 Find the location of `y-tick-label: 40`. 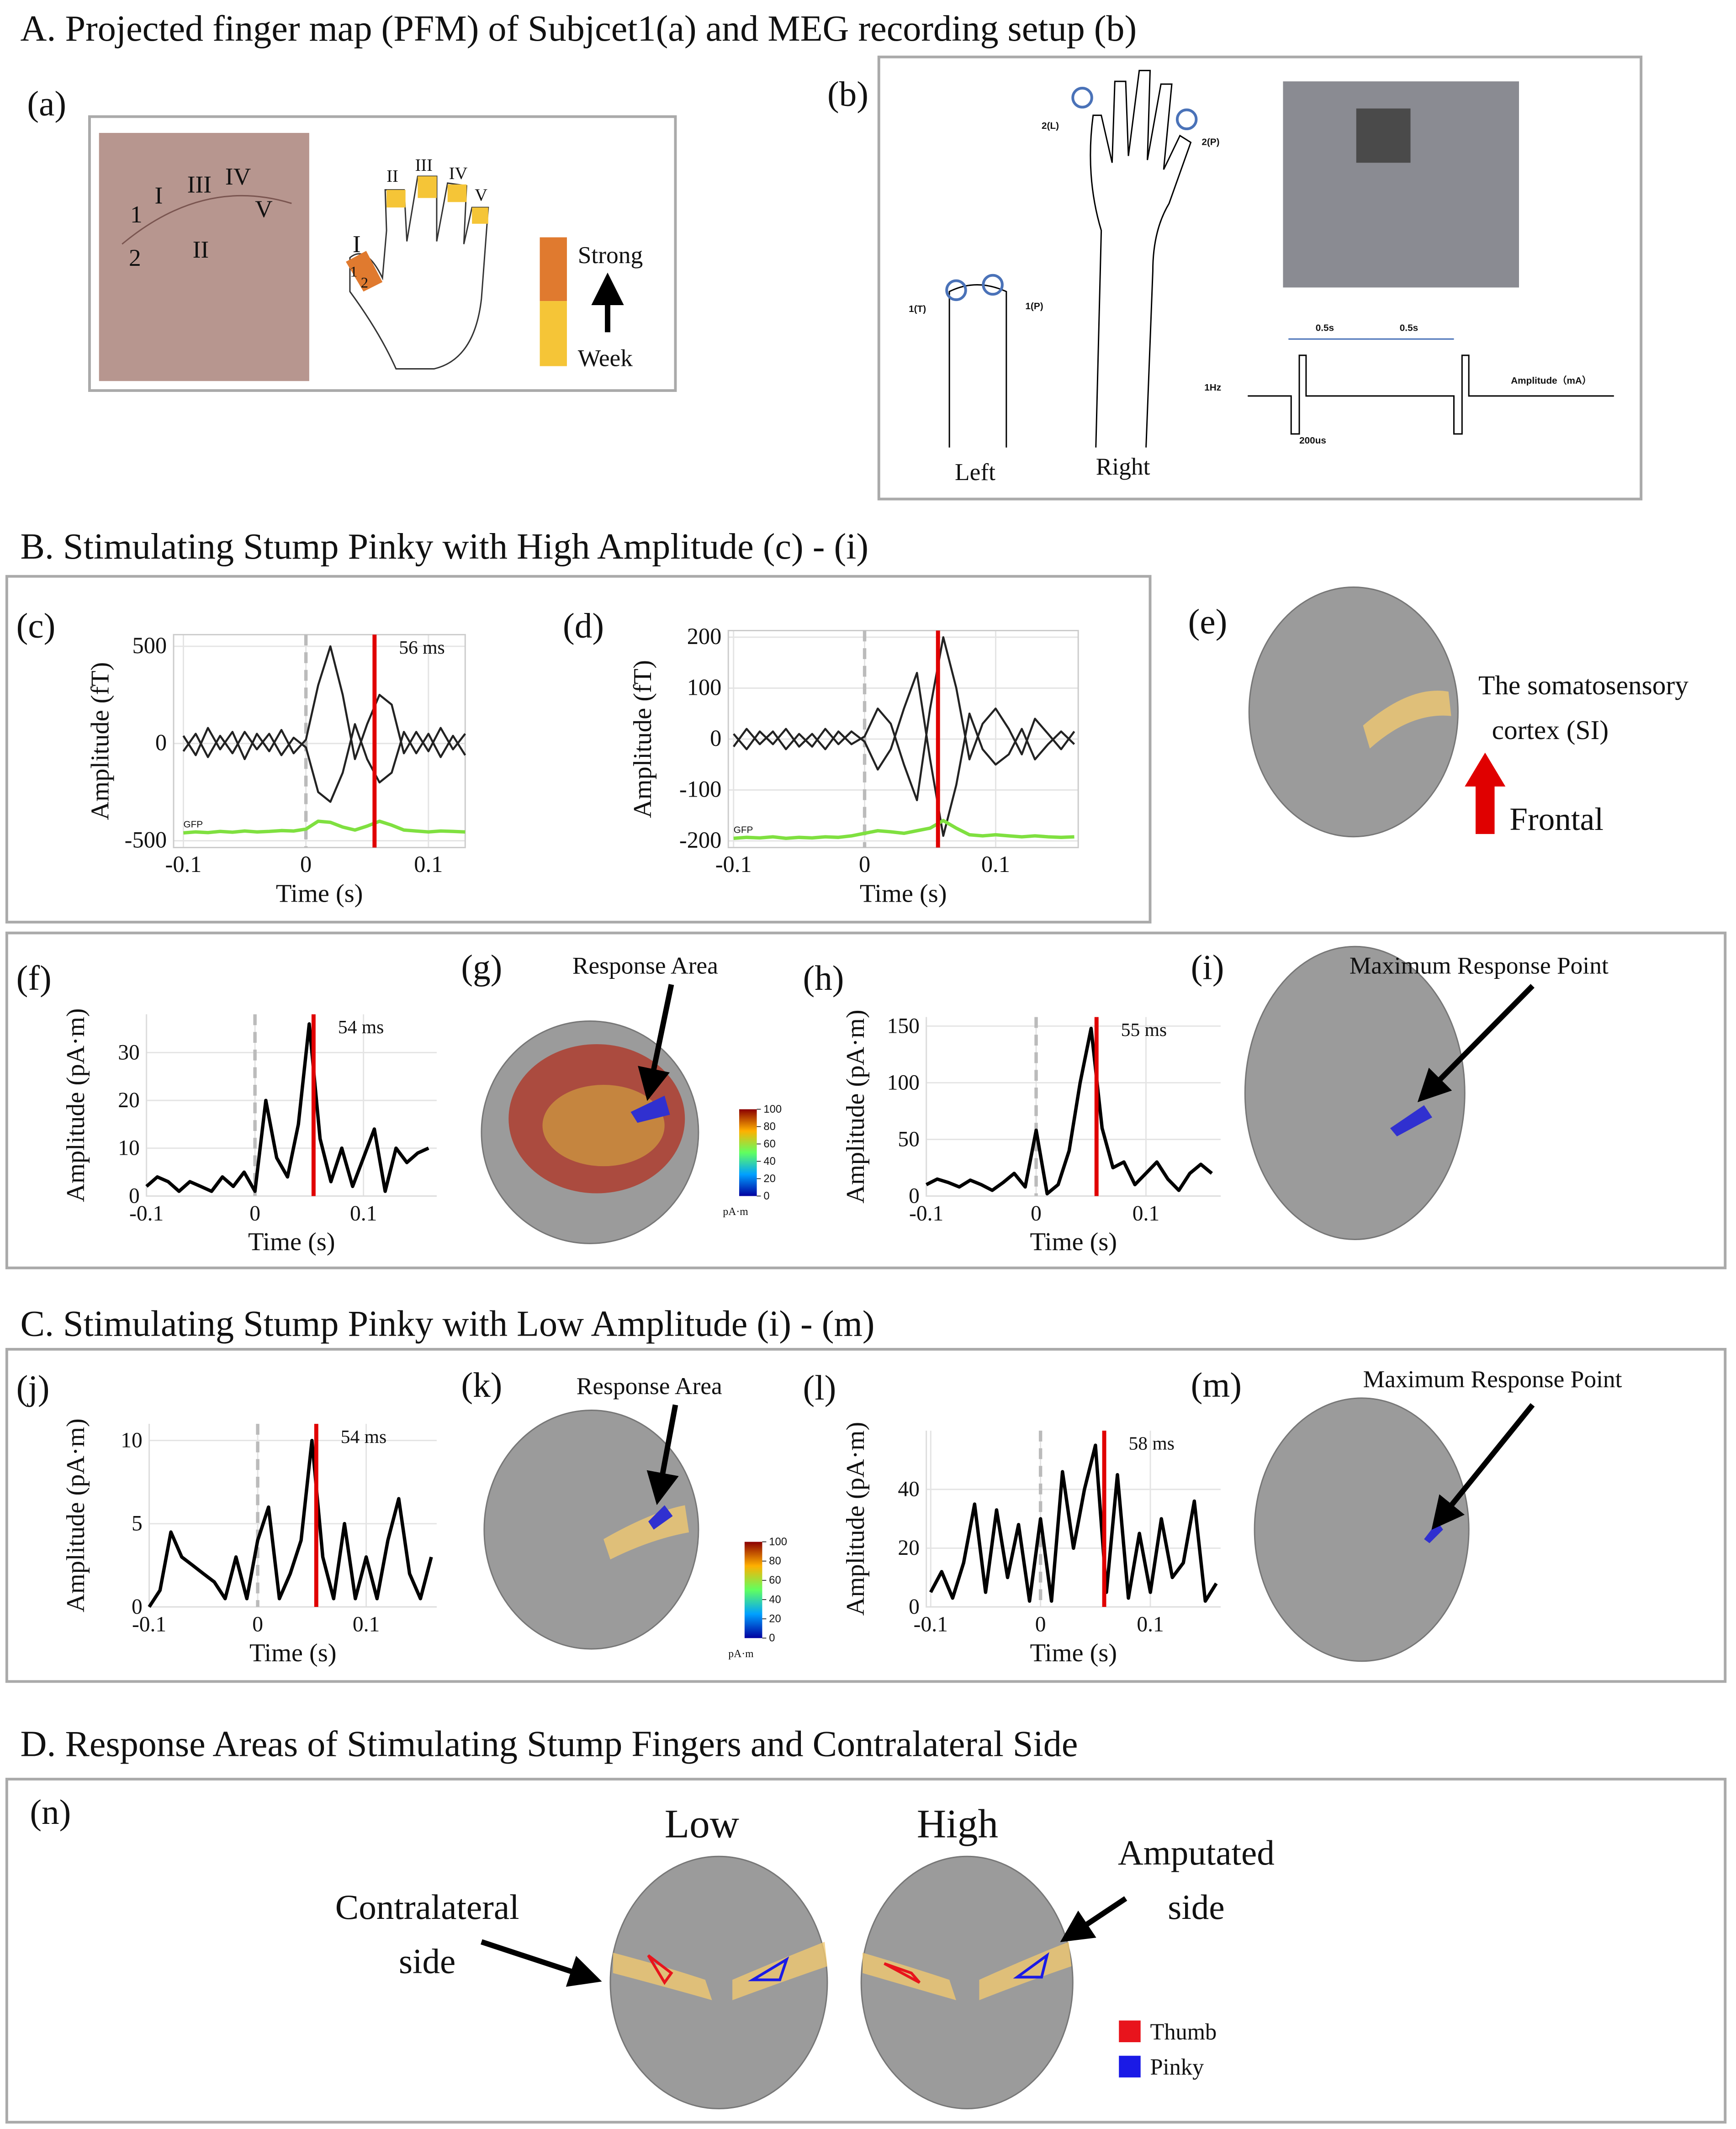

y-tick-label: 40 is located at coordinates (909, 1489).